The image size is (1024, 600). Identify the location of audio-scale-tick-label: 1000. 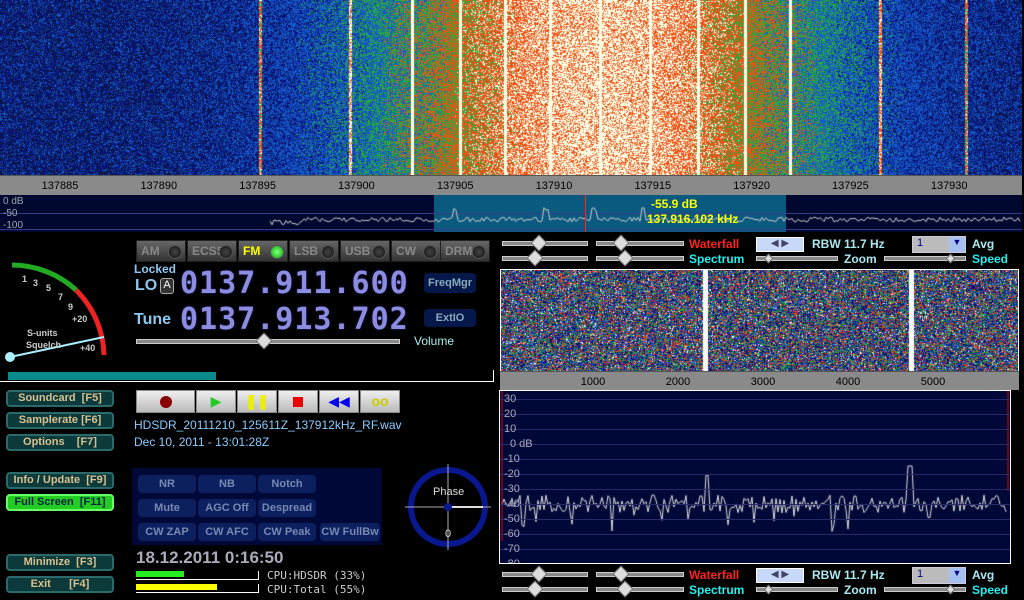
(593, 382).